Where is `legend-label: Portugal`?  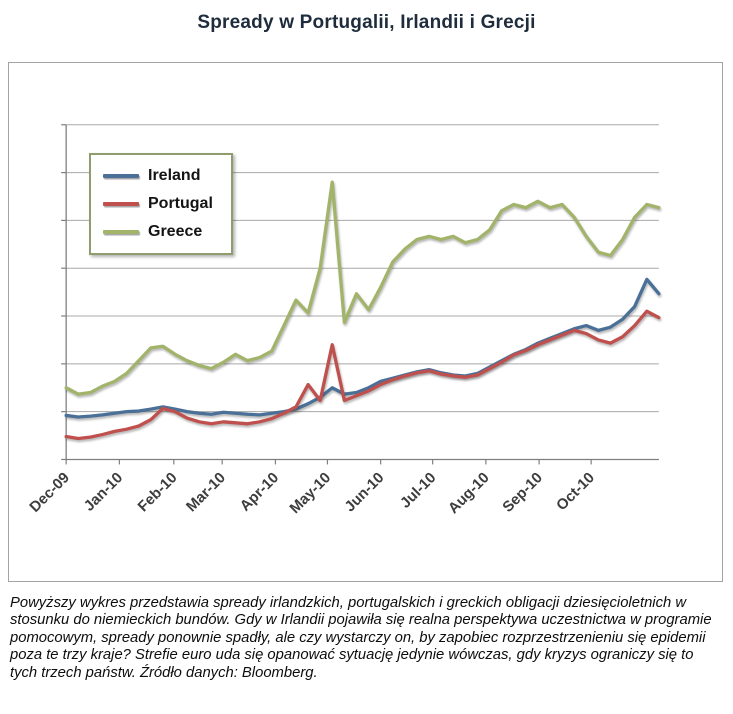
legend-label: Portugal is located at coordinates (180, 203).